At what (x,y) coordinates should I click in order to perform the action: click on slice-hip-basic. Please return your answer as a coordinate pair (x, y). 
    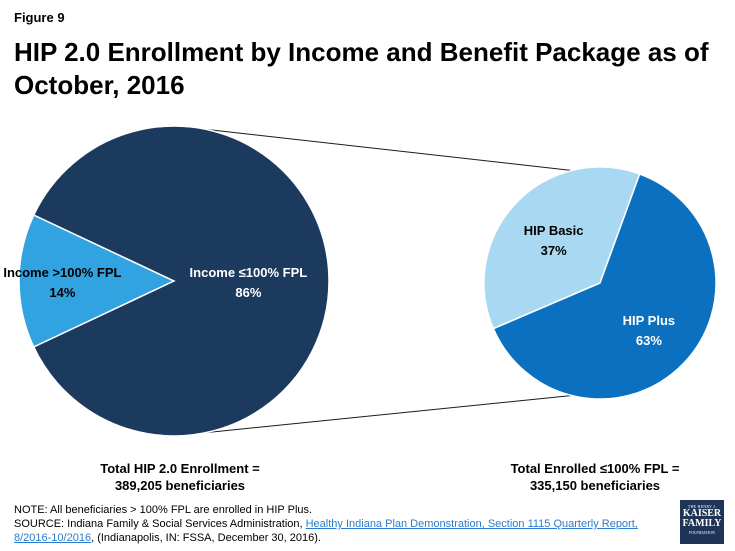
    Looking at the image, I should click on (562, 248).